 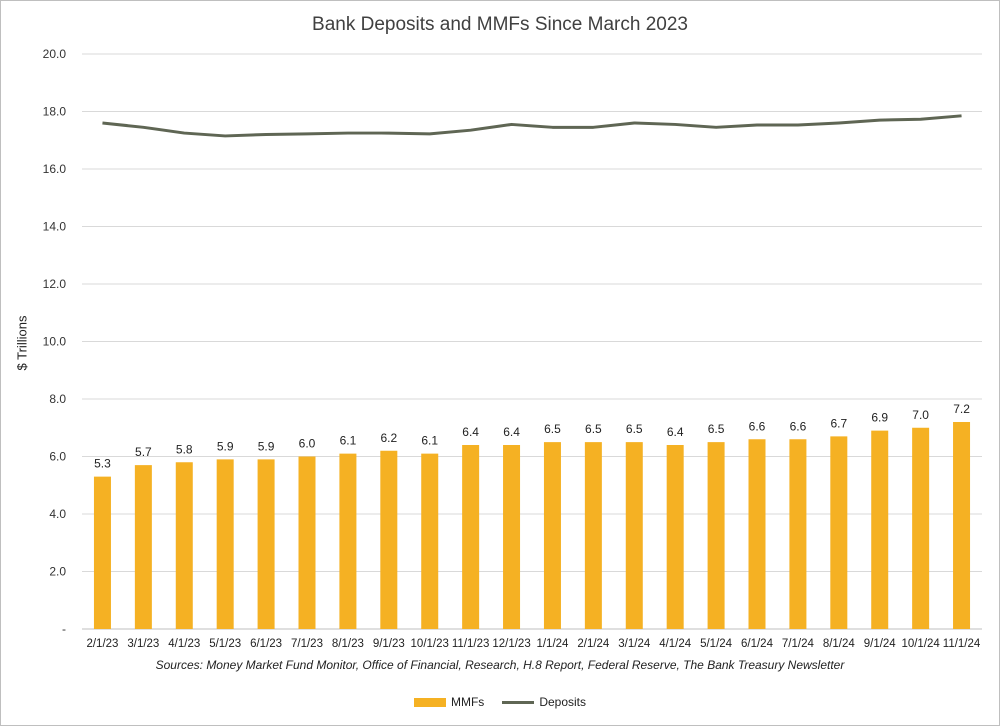 I want to click on data-label-mmfs: 5.8, so click(x=184, y=449).